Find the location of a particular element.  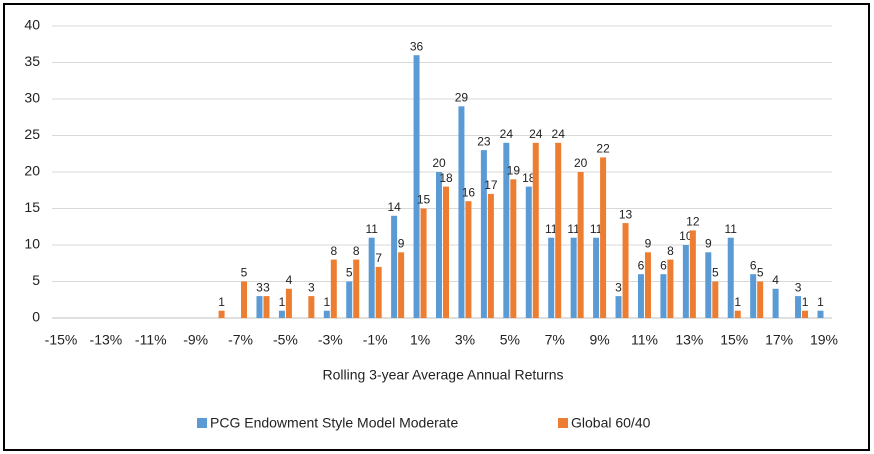

x-axis-title: Rolling 3-year Average Annual Returns is located at coordinates (442, 375).